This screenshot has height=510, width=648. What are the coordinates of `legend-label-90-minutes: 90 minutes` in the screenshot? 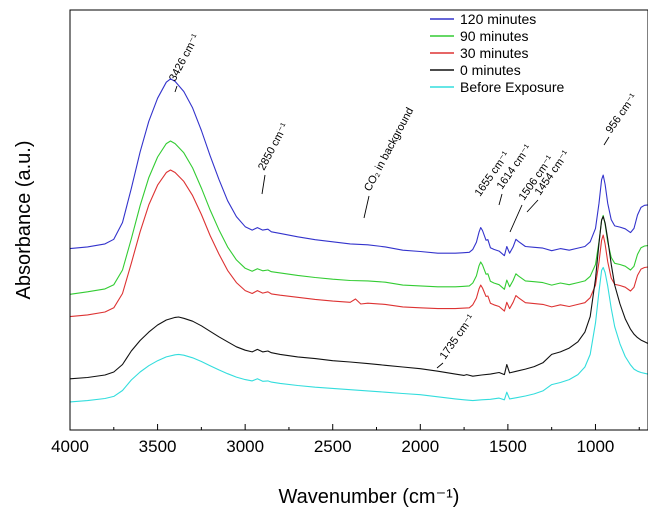 It's located at (494, 36).